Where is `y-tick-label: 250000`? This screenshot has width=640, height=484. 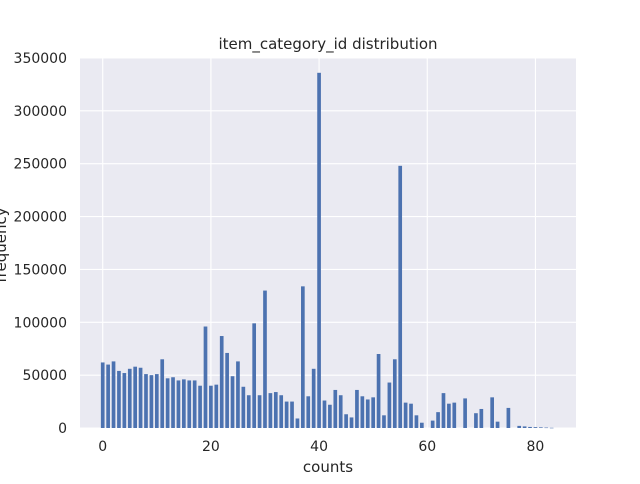
y-tick-label: 250000 is located at coordinates (40, 165).